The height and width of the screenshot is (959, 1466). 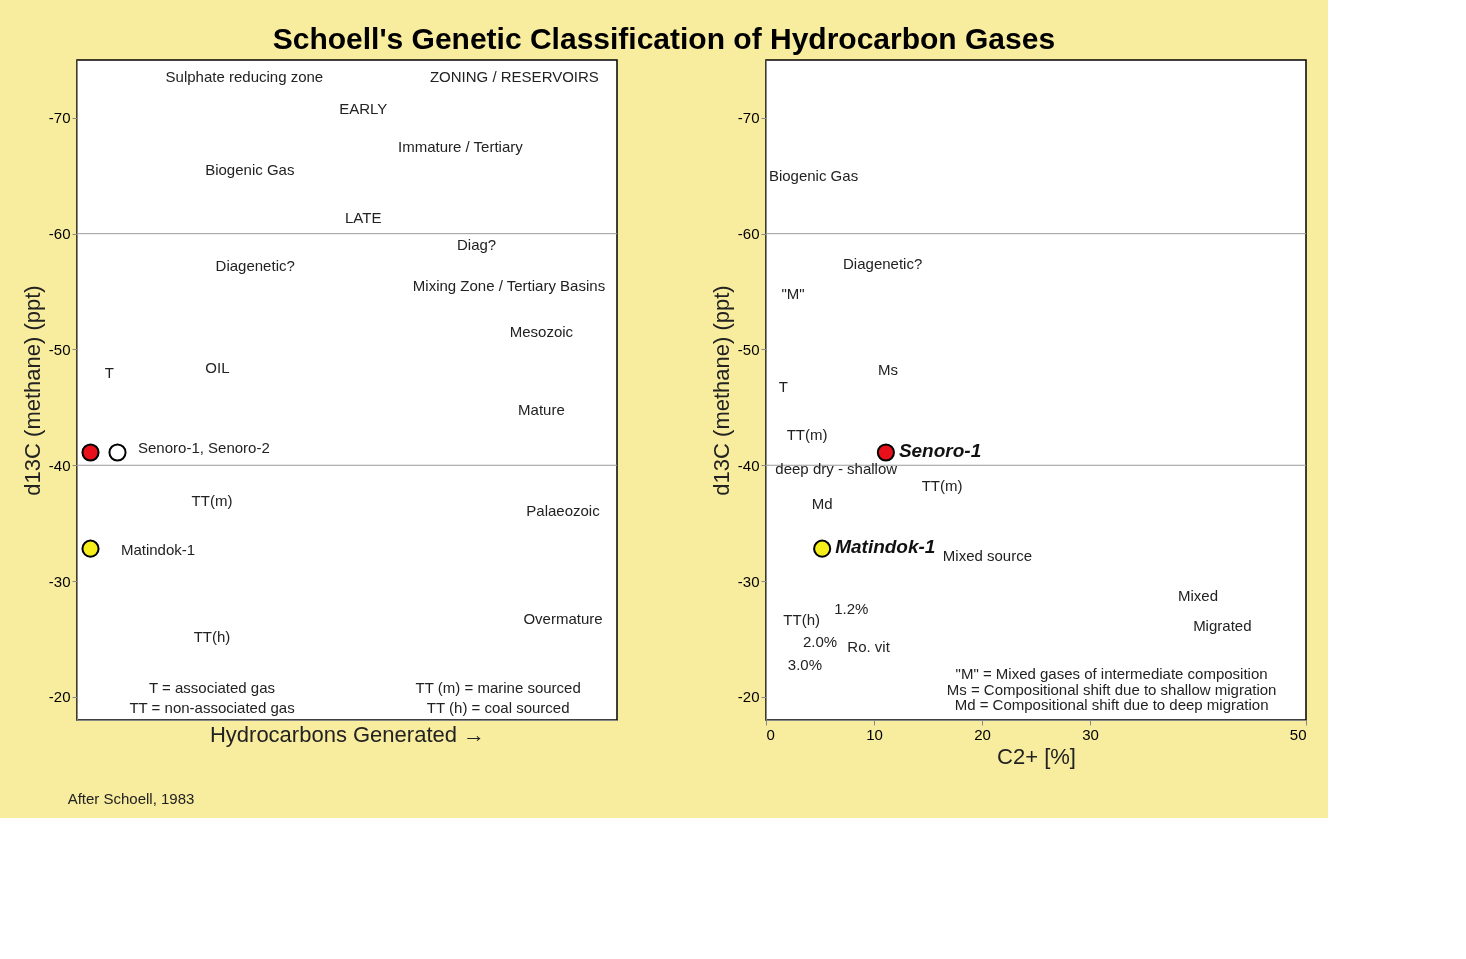 What do you see at coordinates (793, 294) in the screenshot?
I see `annotation: "M"` at bounding box center [793, 294].